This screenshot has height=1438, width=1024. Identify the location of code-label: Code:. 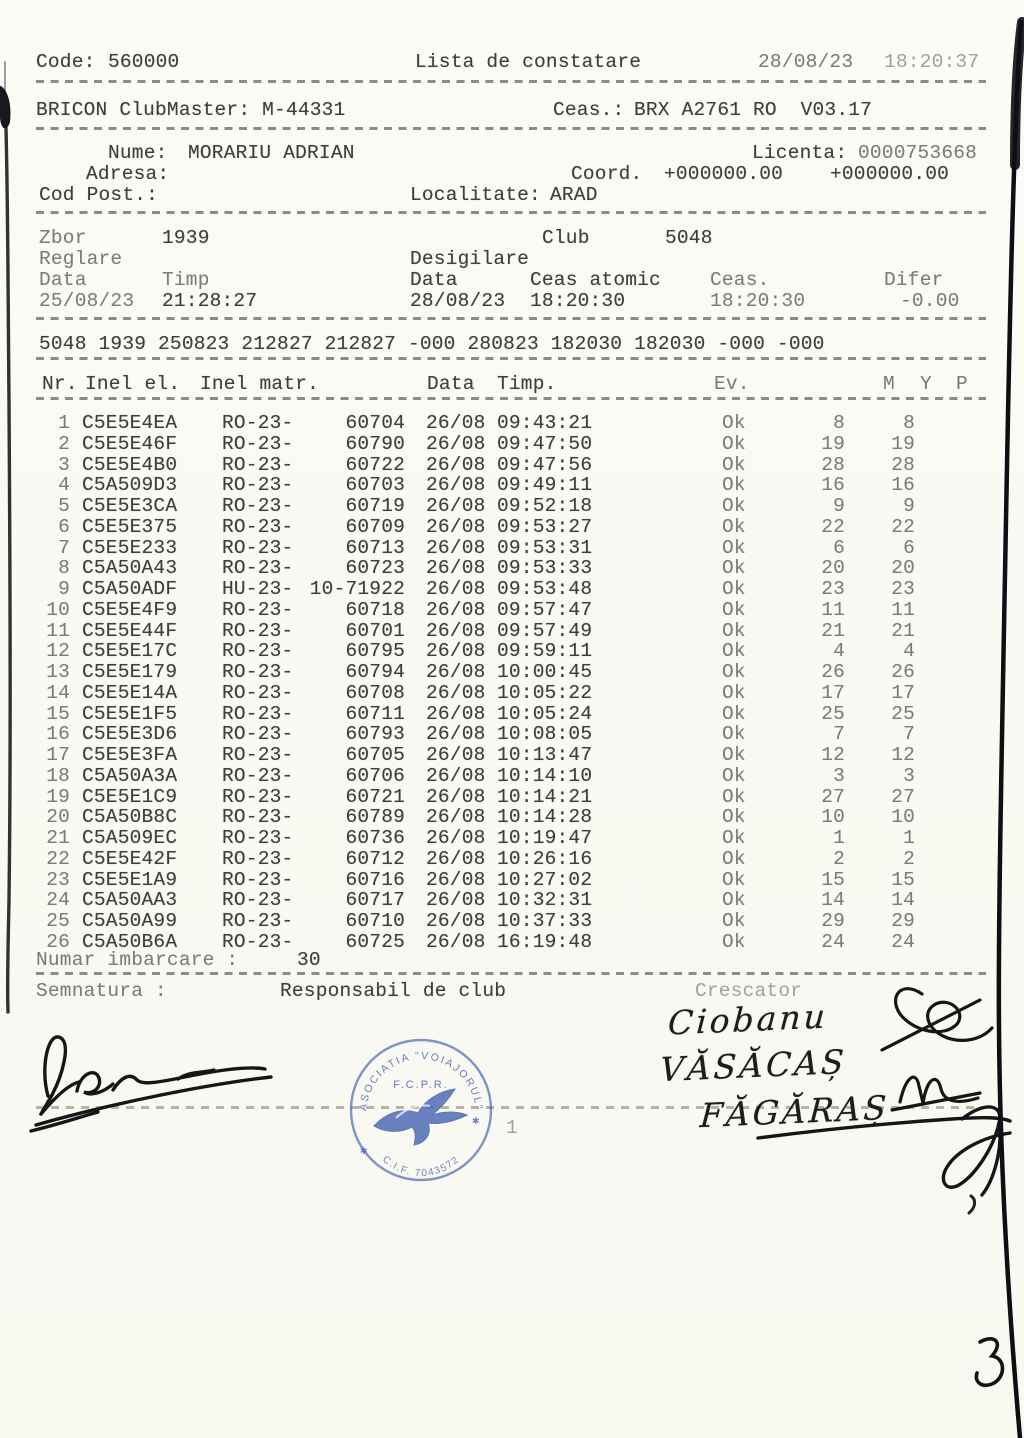
(66, 62).